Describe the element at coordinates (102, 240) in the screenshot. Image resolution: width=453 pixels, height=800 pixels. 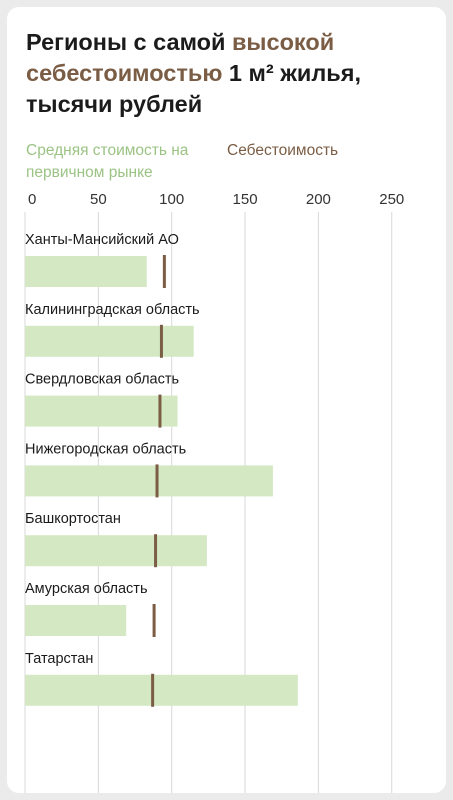
I see `category-label: Ханты-Мансийский АО` at that location.